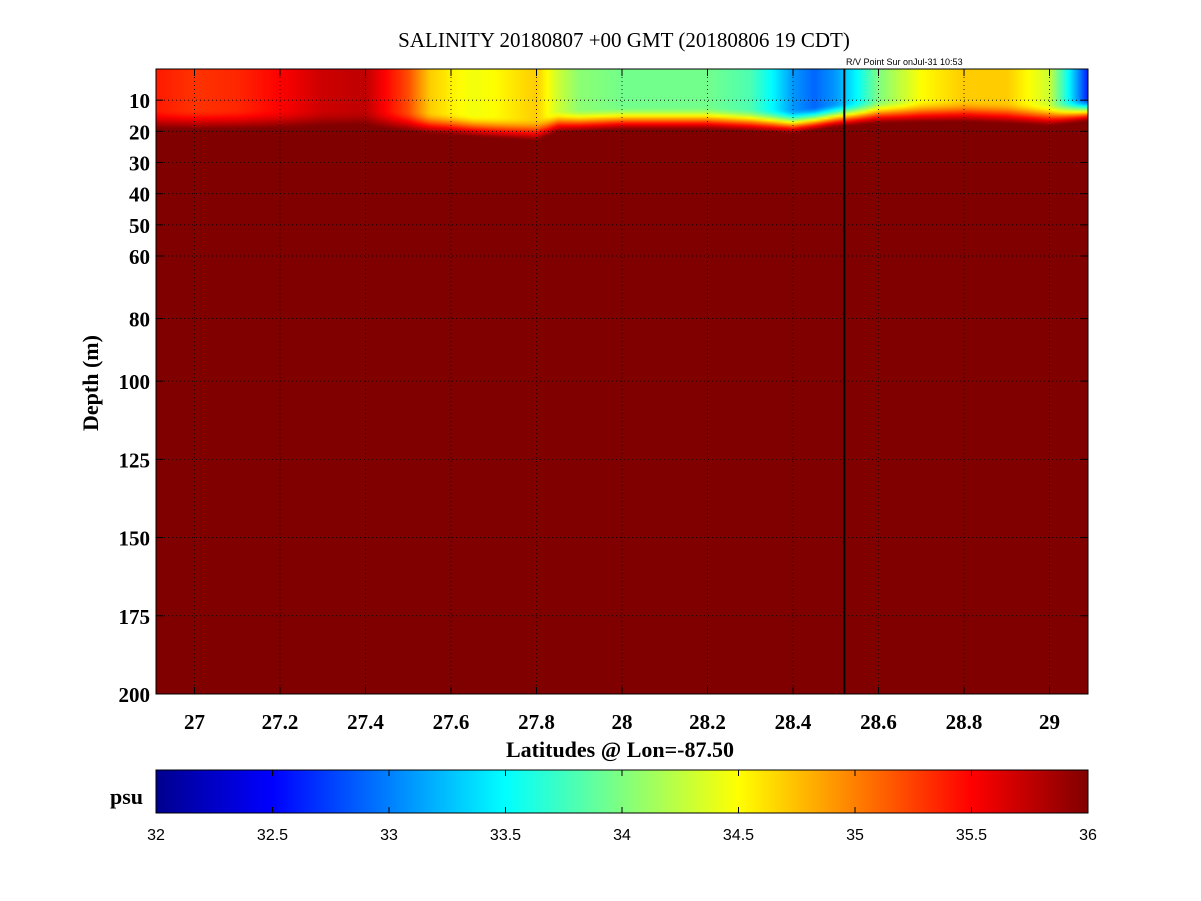 This screenshot has height=901, width=1201. What do you see at coordinates (272, 835) in the screenshot?
I see `colorbar-tick-label: 32.5` at bounding box center [272, 835].